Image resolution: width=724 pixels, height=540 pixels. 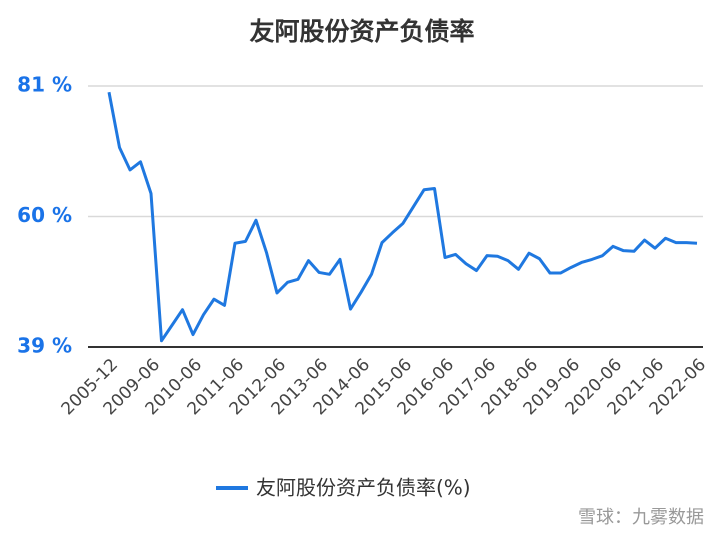 I want to click on y-tick-label: 39 %, so click(x=44, y=346).